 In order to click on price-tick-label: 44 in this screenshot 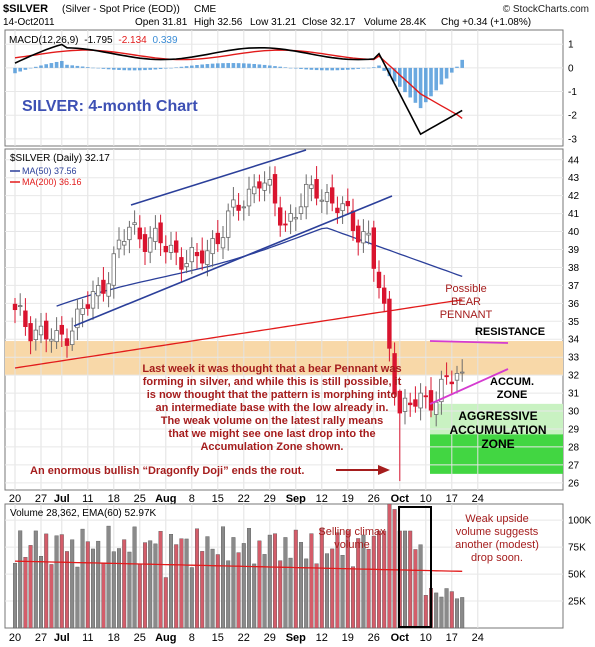, I will do `click(574, 160)`.